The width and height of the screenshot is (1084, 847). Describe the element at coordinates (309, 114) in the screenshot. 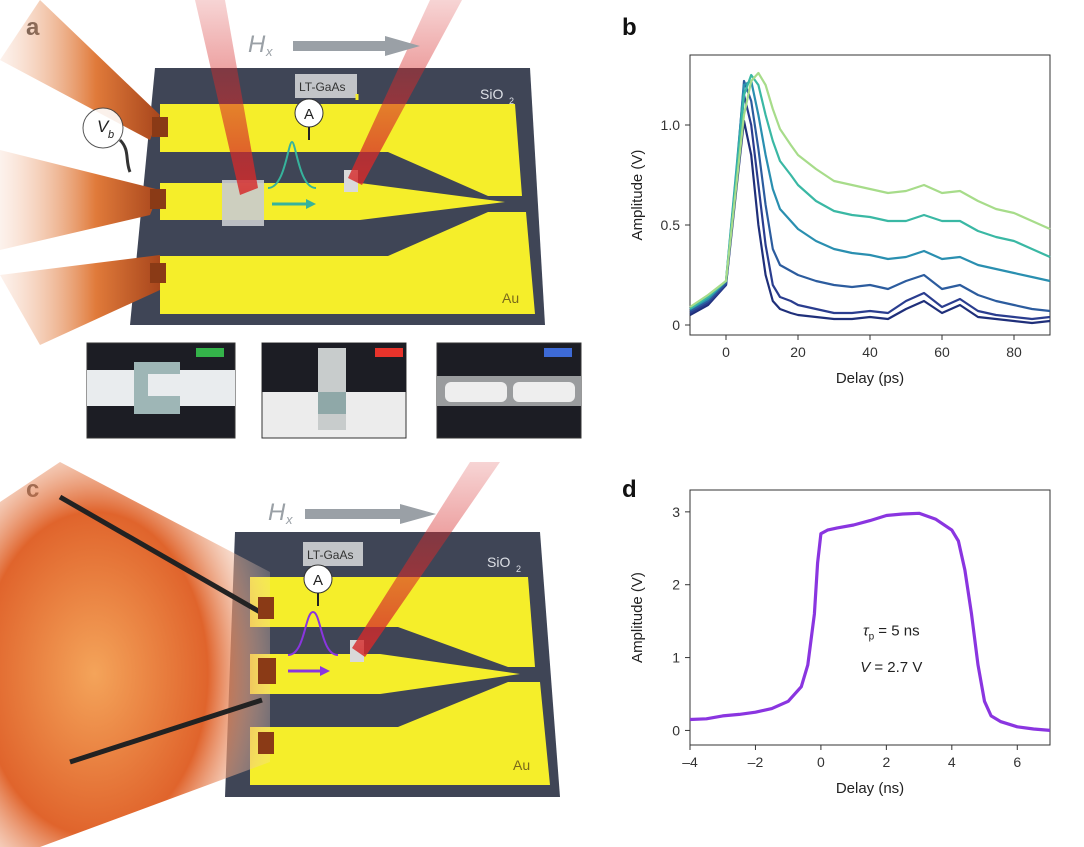

I see `ammeter-label: A` at that location.